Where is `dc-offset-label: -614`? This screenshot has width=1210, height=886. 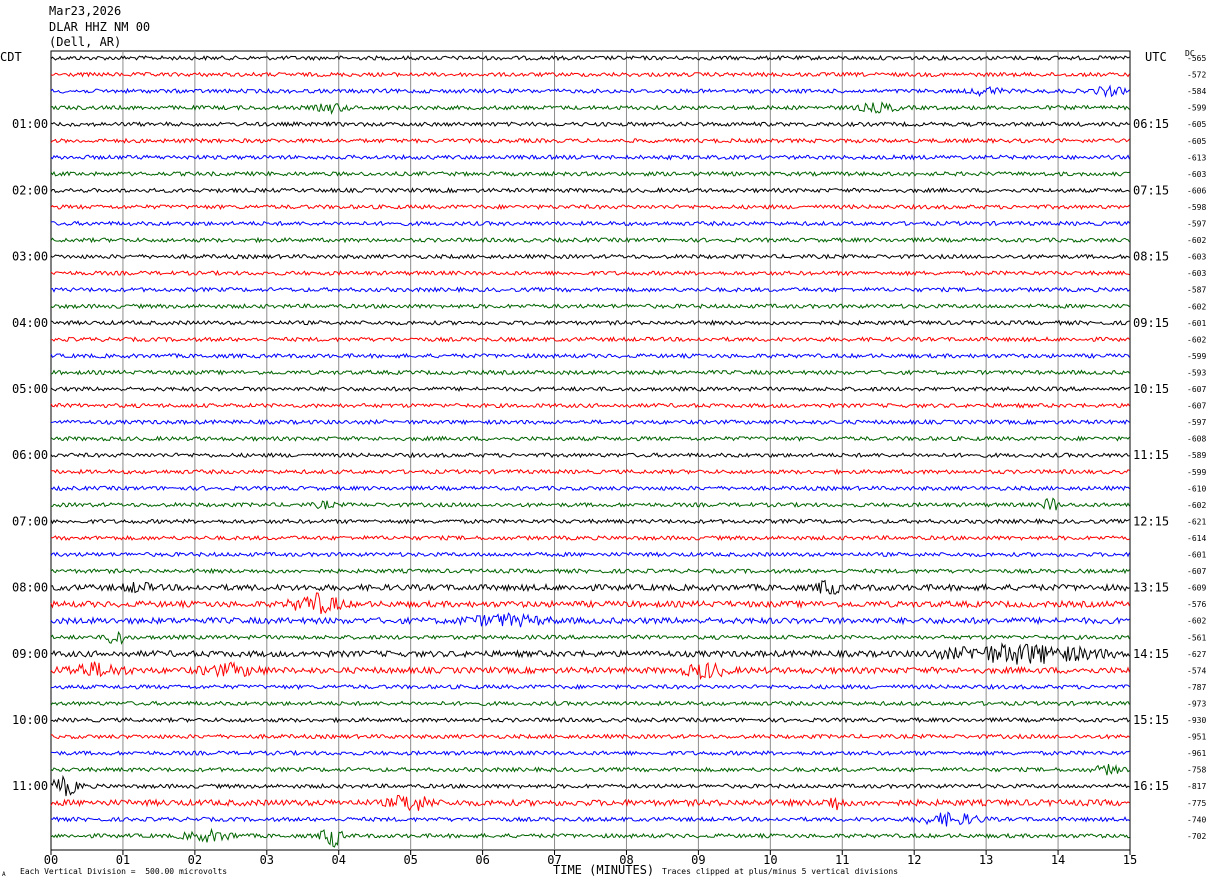
dc-offset-label: -614 is located at coordinates (1196, 538).